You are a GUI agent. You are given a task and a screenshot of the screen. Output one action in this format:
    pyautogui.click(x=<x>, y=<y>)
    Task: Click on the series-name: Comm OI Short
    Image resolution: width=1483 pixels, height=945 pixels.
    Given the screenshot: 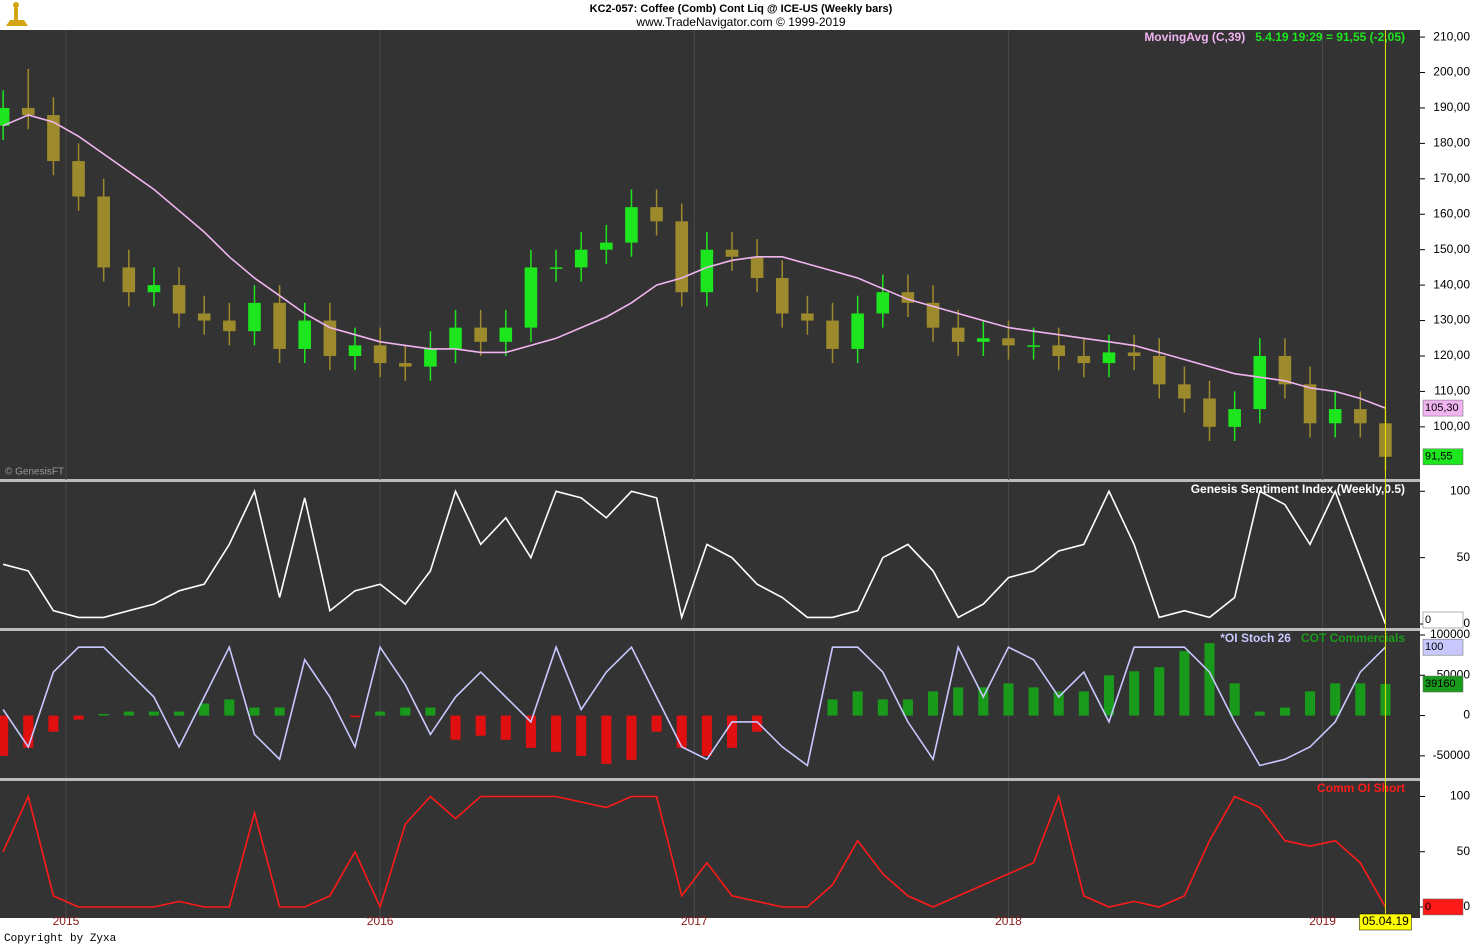 What is the action you would take?
    pyautogui.click(x=1361, y=788)
    